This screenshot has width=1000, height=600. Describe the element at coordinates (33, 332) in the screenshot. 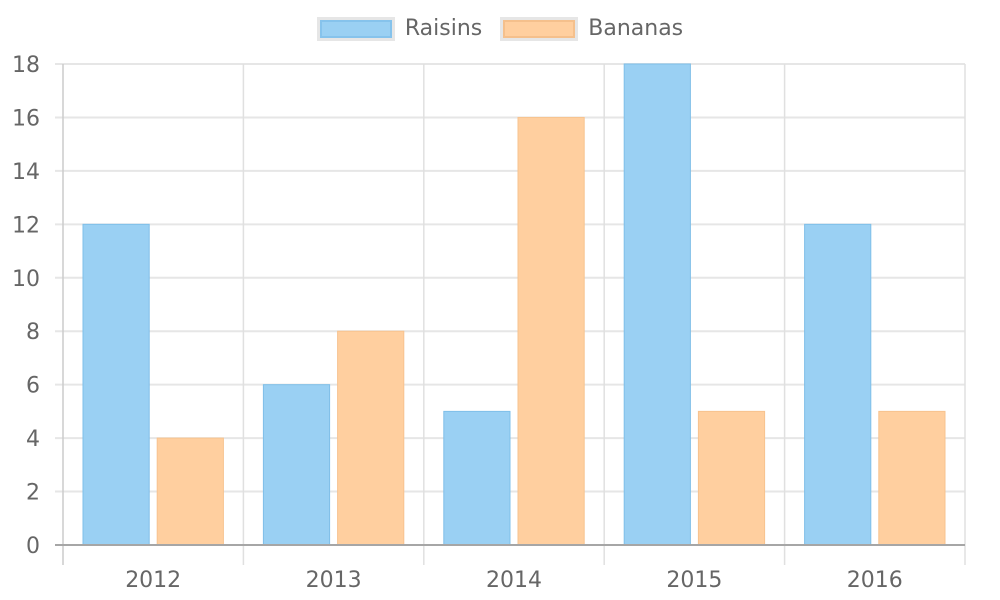

I see `y-tick-label: 8` at that location.